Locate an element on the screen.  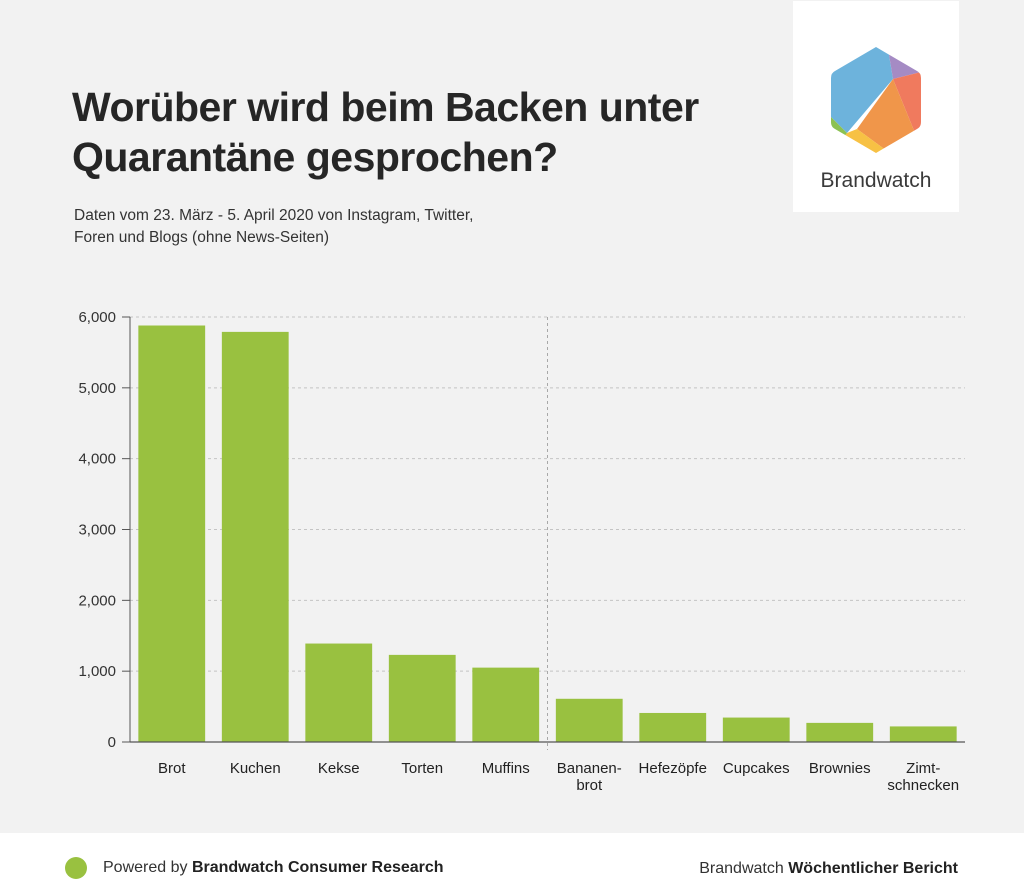
x-tick-label: Kuchen is located at coordinates (255, 768).